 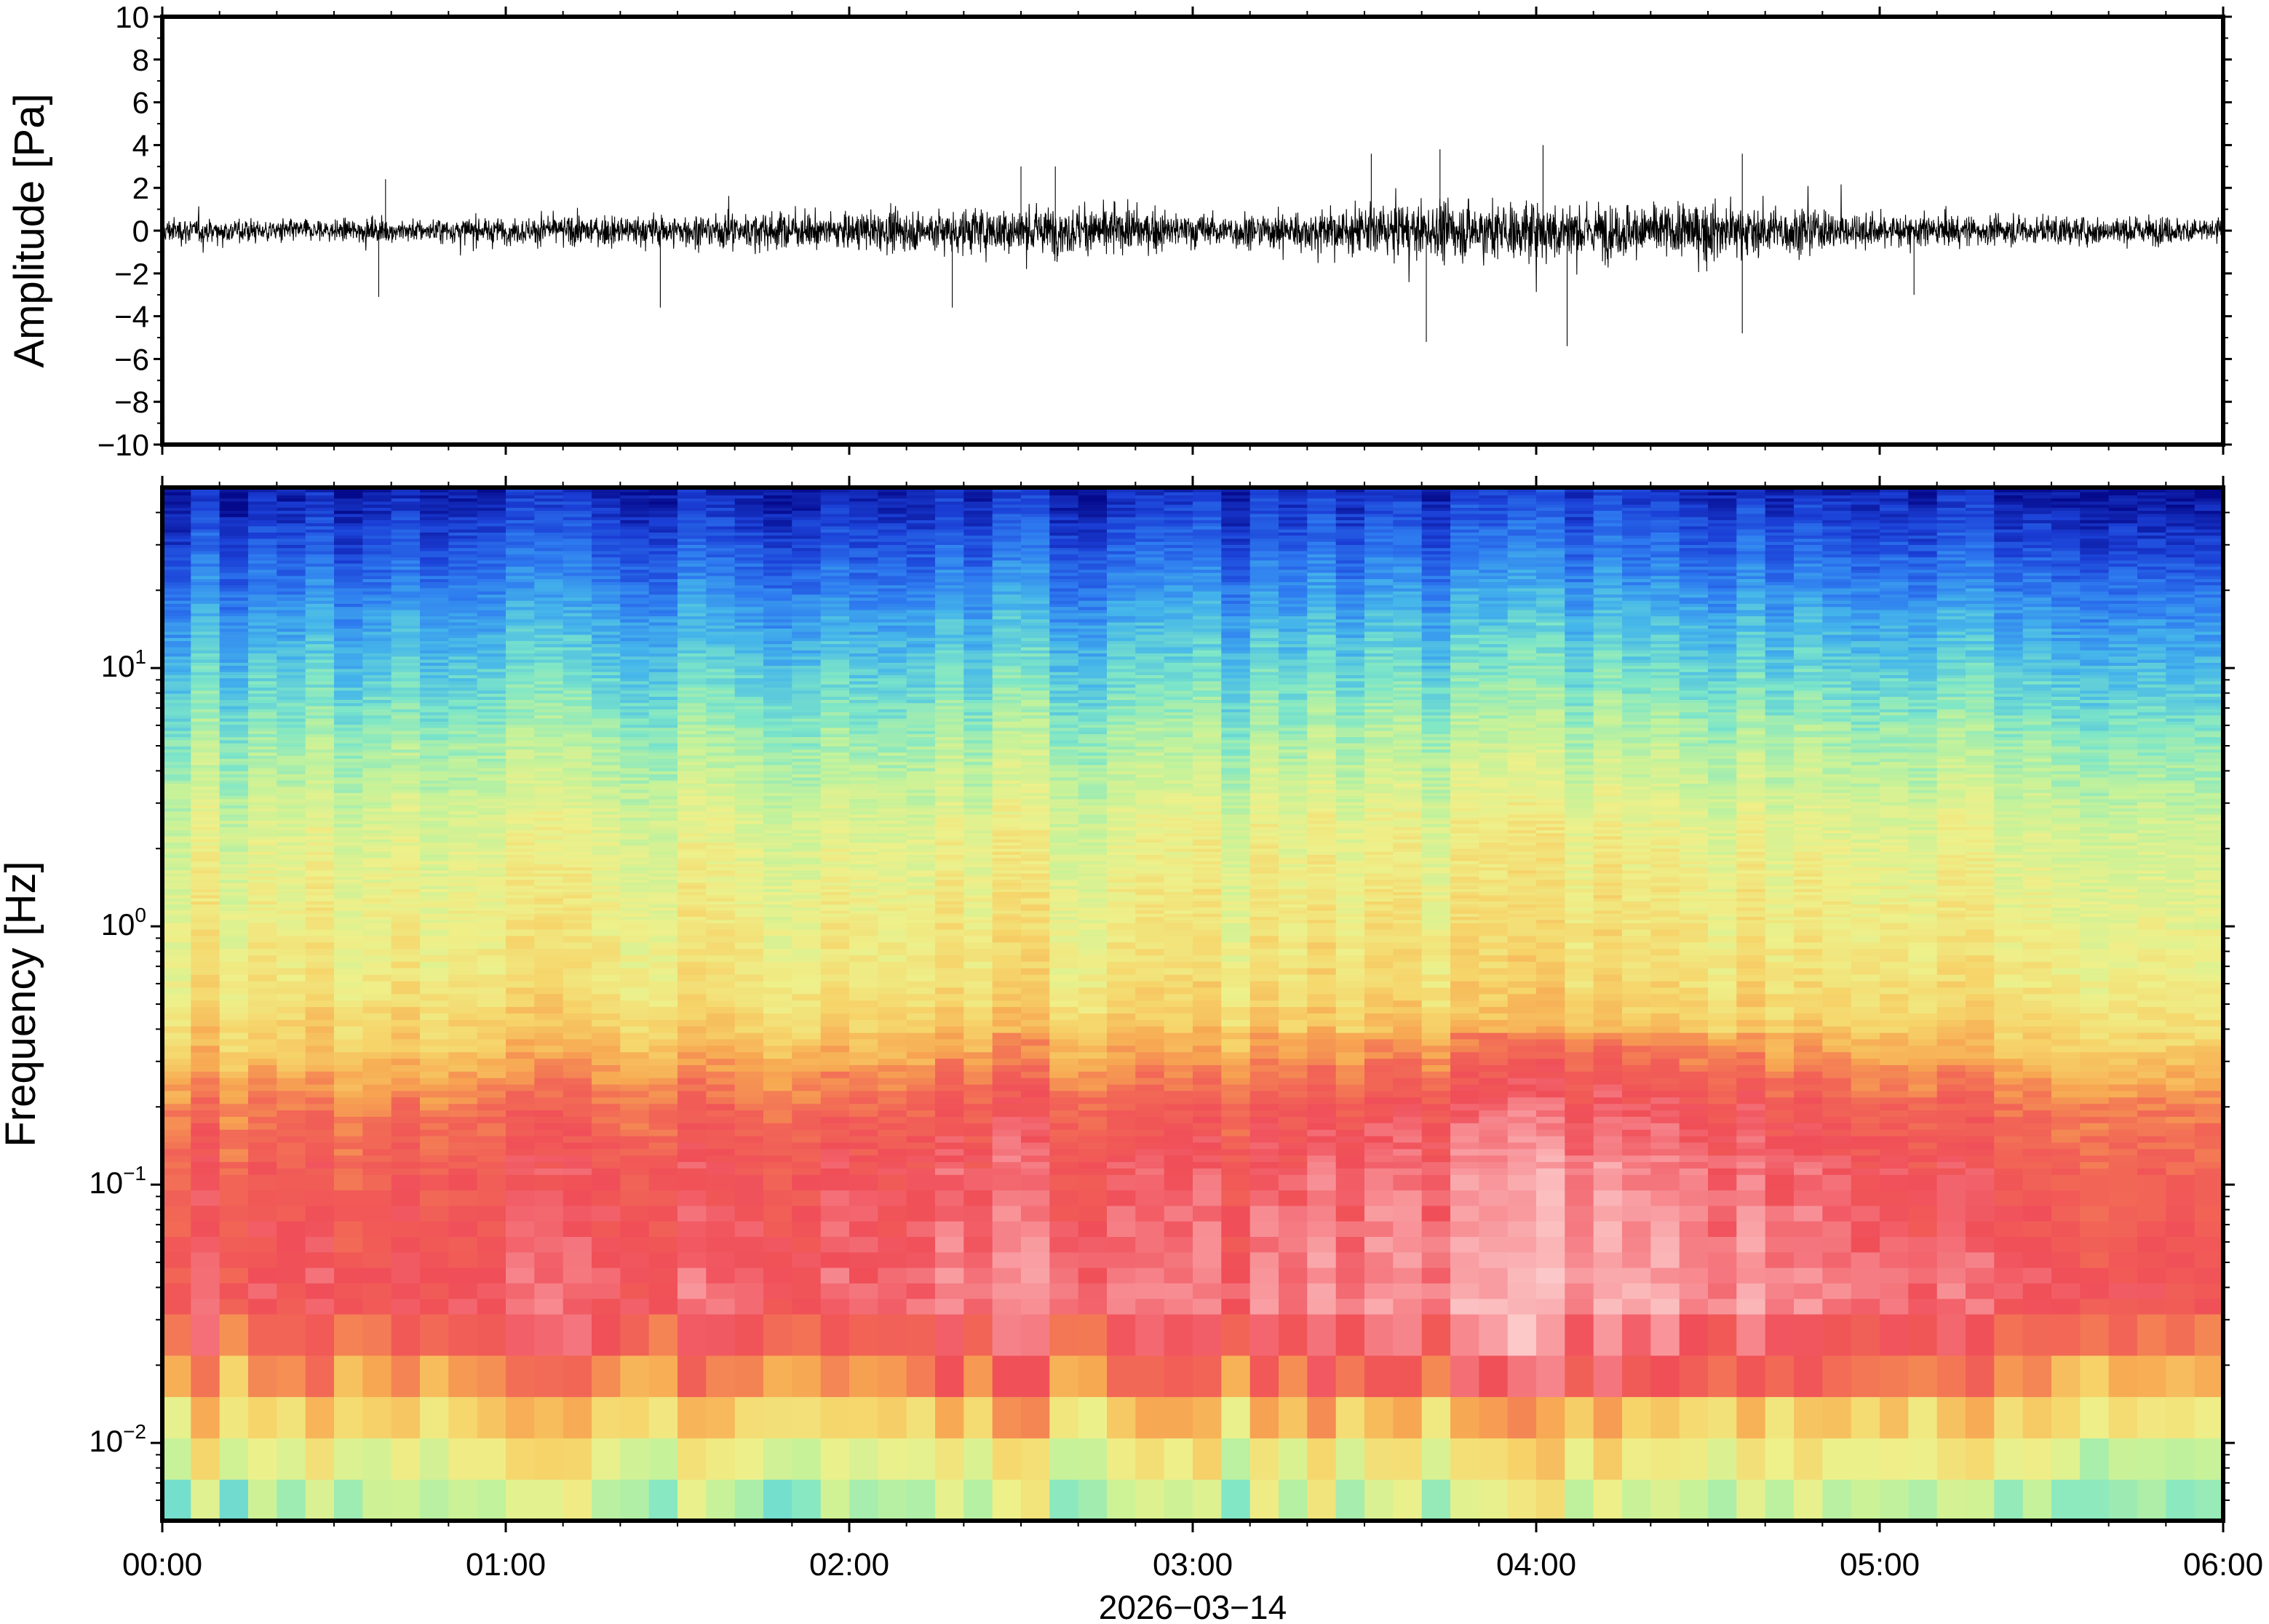 I want to click on y-tick-label: −10, so click(x=123, y=445).